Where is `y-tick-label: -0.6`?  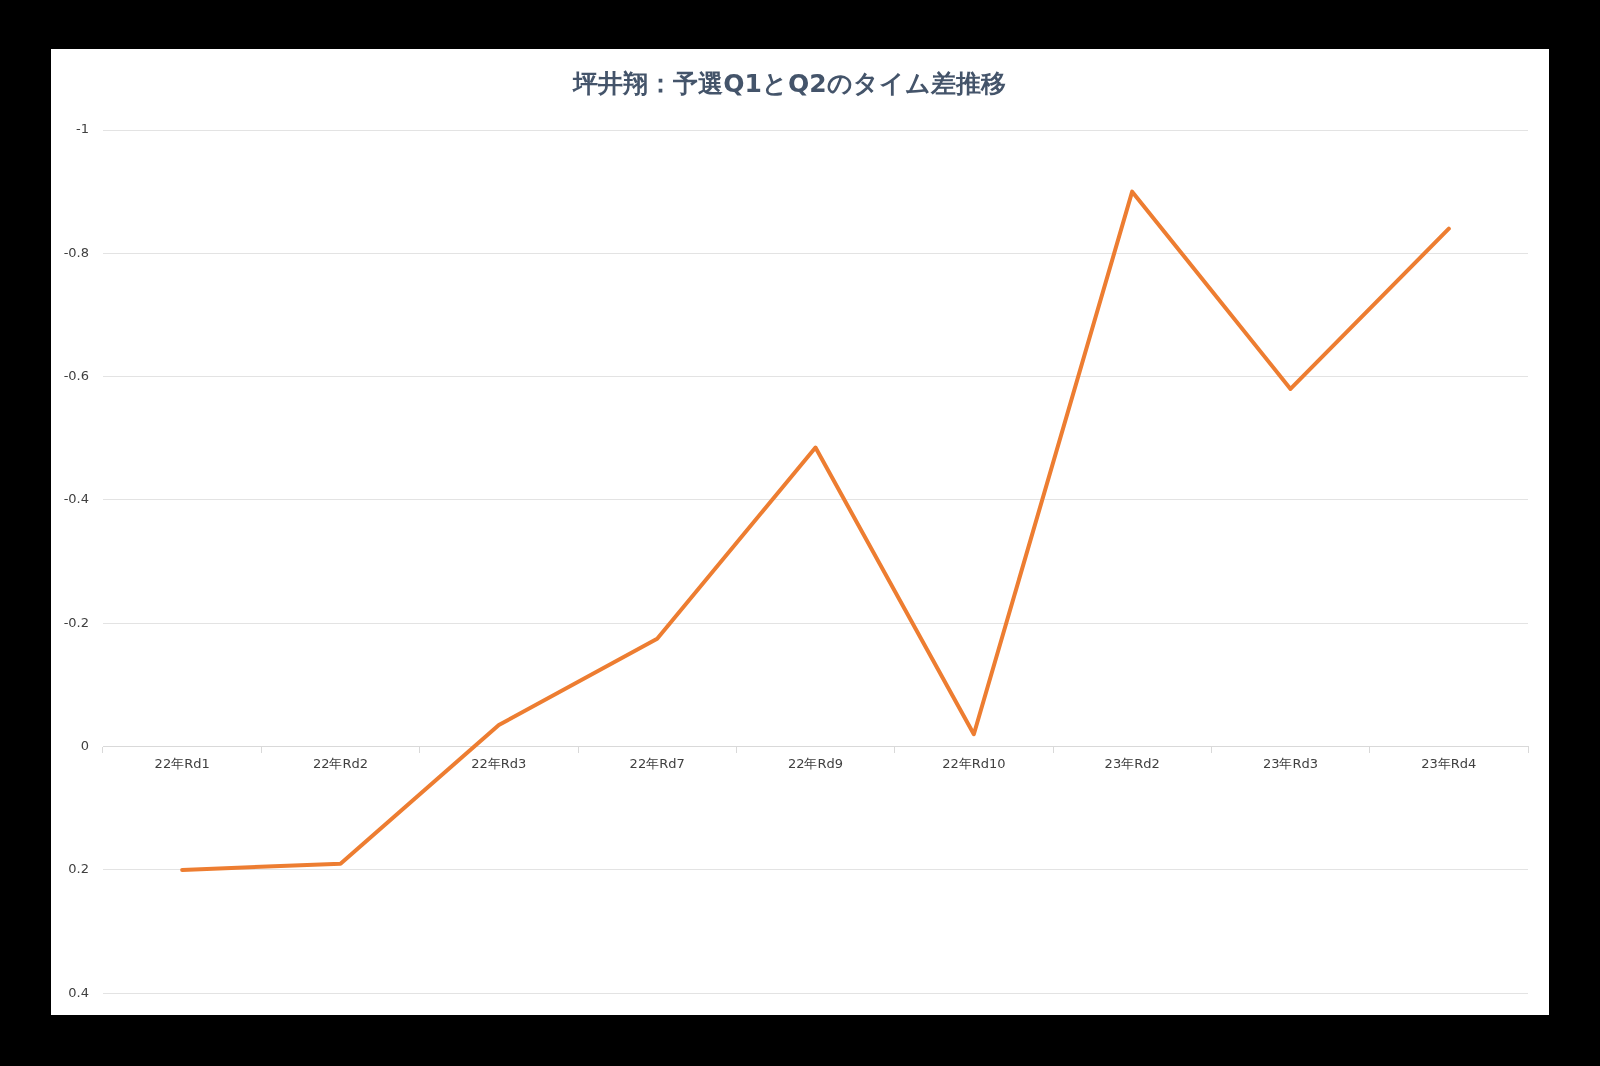 y-tick-label: -0.6 is located at coordinates (76, 375).